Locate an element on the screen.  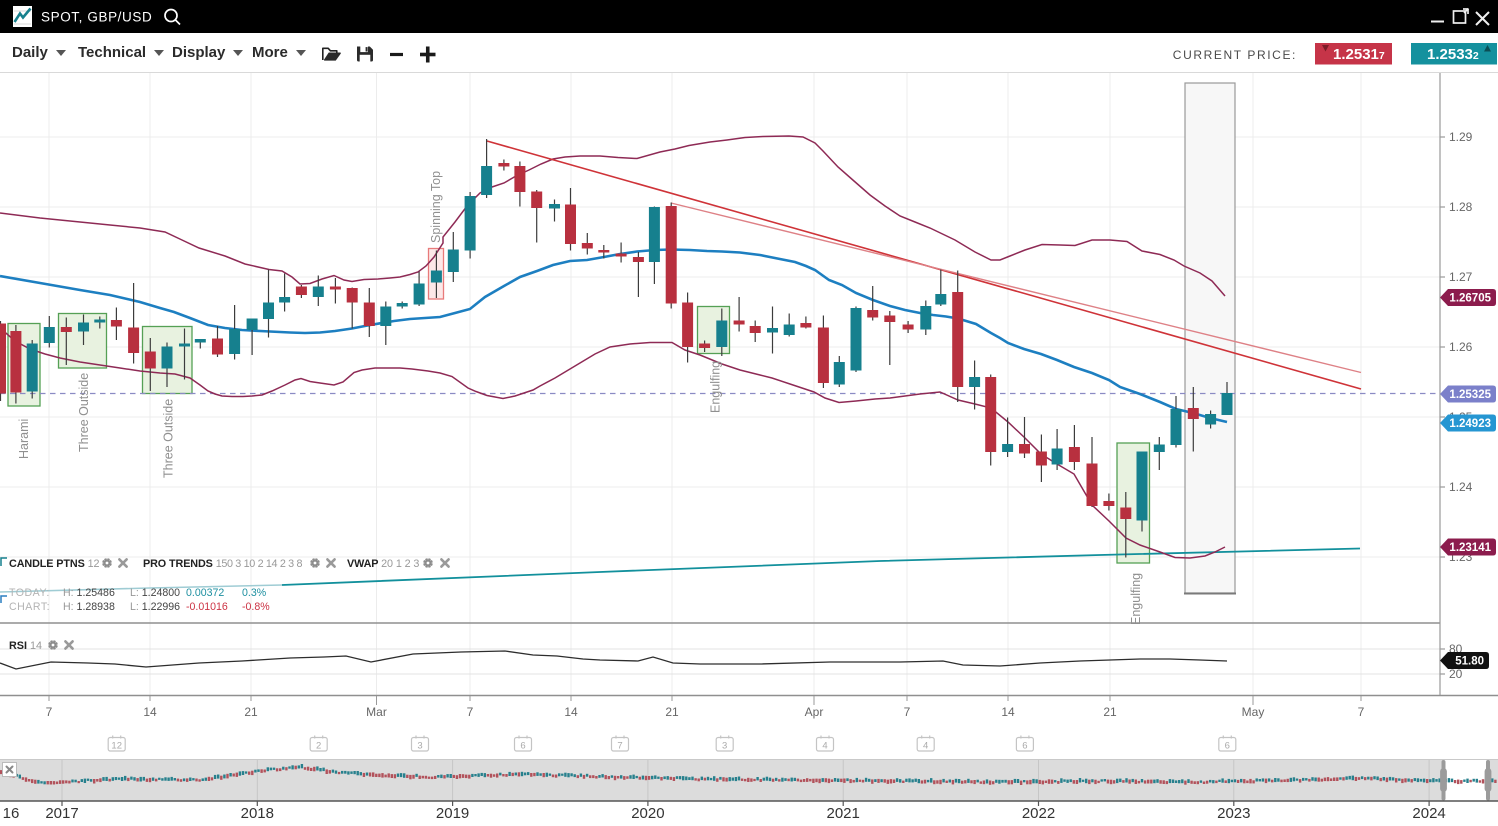
svg-text: Mar is located at coordinates (376, 712).